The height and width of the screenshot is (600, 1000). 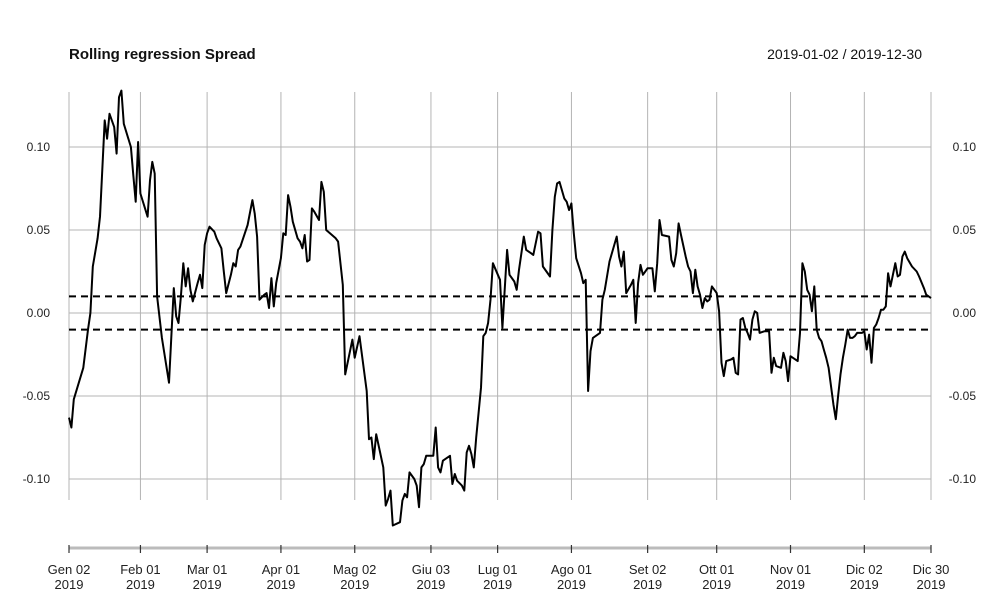 I want to click on x-tick-label: Ago 01, so click(x=571, y=569).